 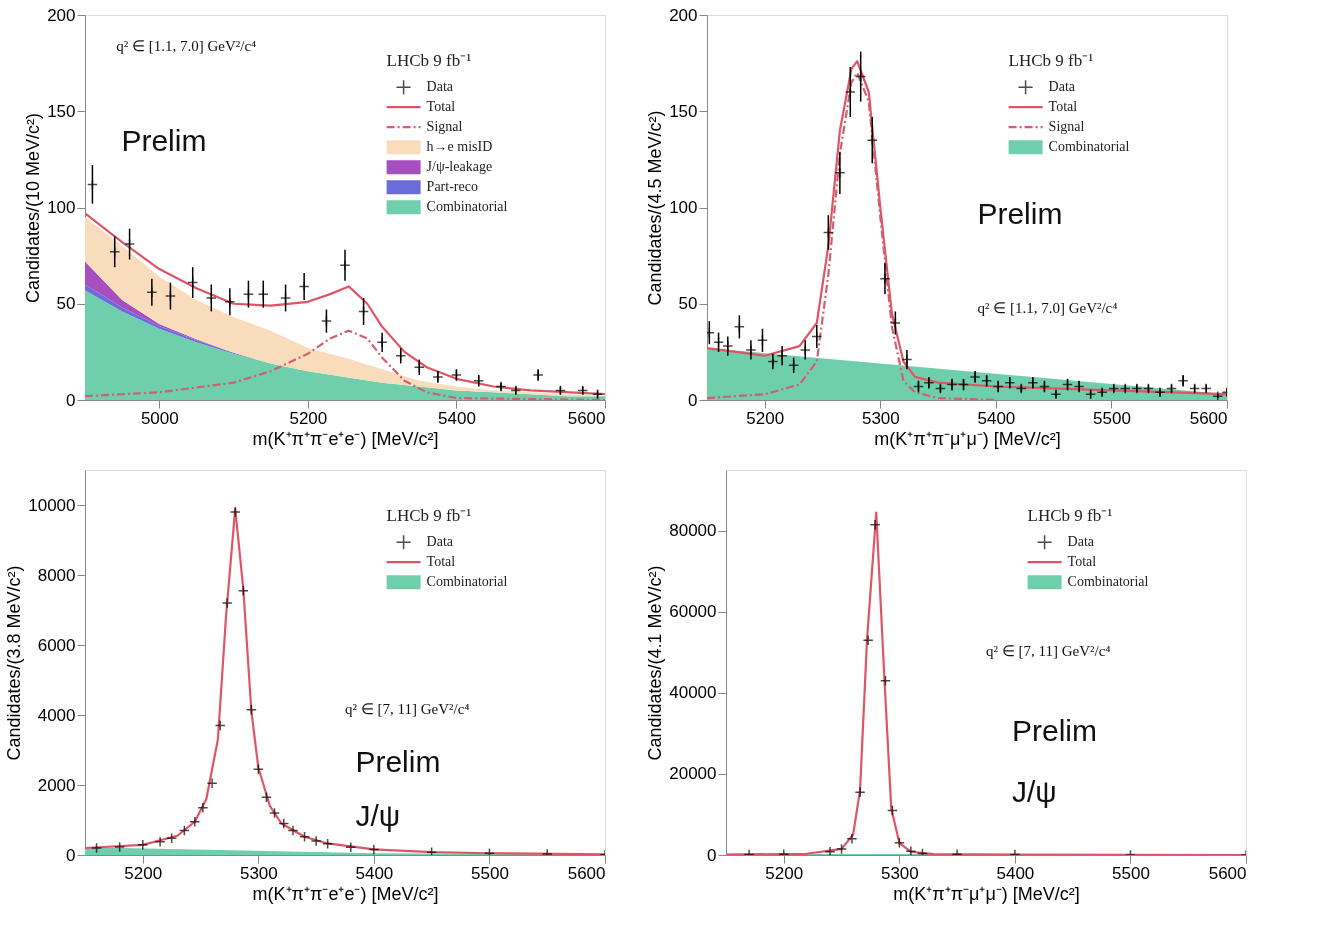 I want to click on y-axis-title: Candidates/(10 MeV/c²), so click(x=33, y=208).